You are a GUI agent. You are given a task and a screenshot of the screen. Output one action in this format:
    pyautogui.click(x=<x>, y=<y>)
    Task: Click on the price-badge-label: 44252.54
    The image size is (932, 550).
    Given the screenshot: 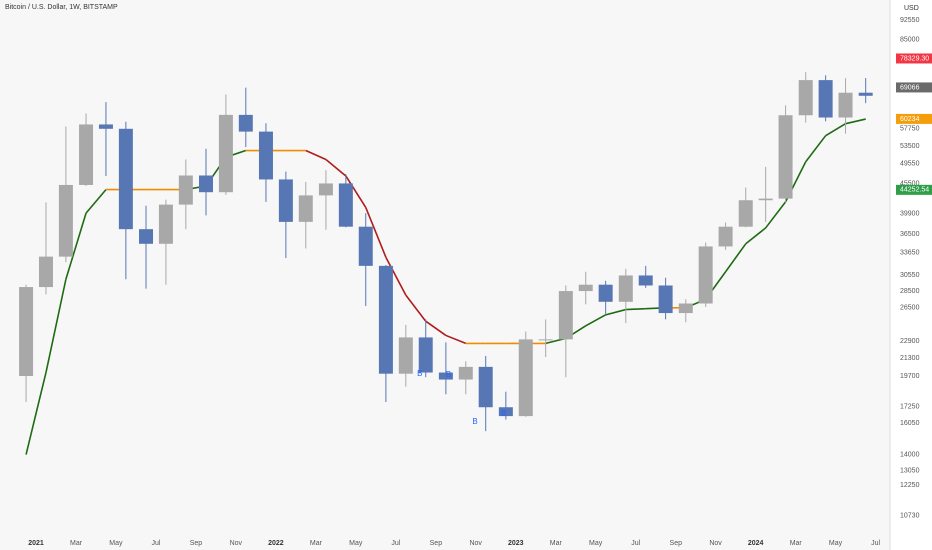 What is the action you would take?
    pyautogui.click(x=914, y=190)
    